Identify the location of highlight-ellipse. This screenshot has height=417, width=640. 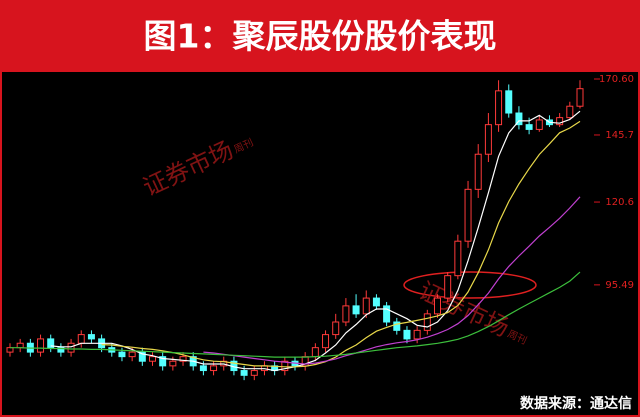
(470, 285).